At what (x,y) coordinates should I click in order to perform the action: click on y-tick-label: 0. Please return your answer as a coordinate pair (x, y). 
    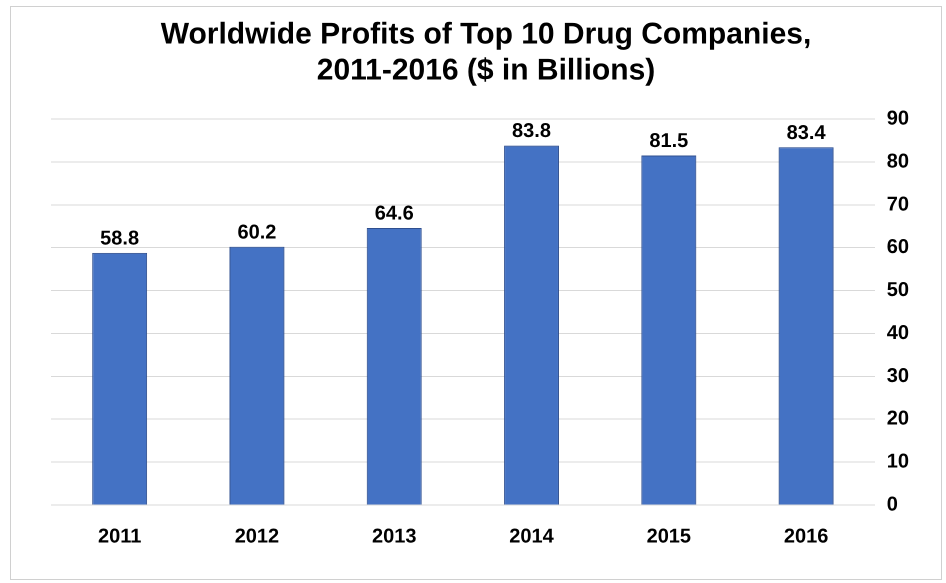
    Looking at the image, I should click on (892, 505).